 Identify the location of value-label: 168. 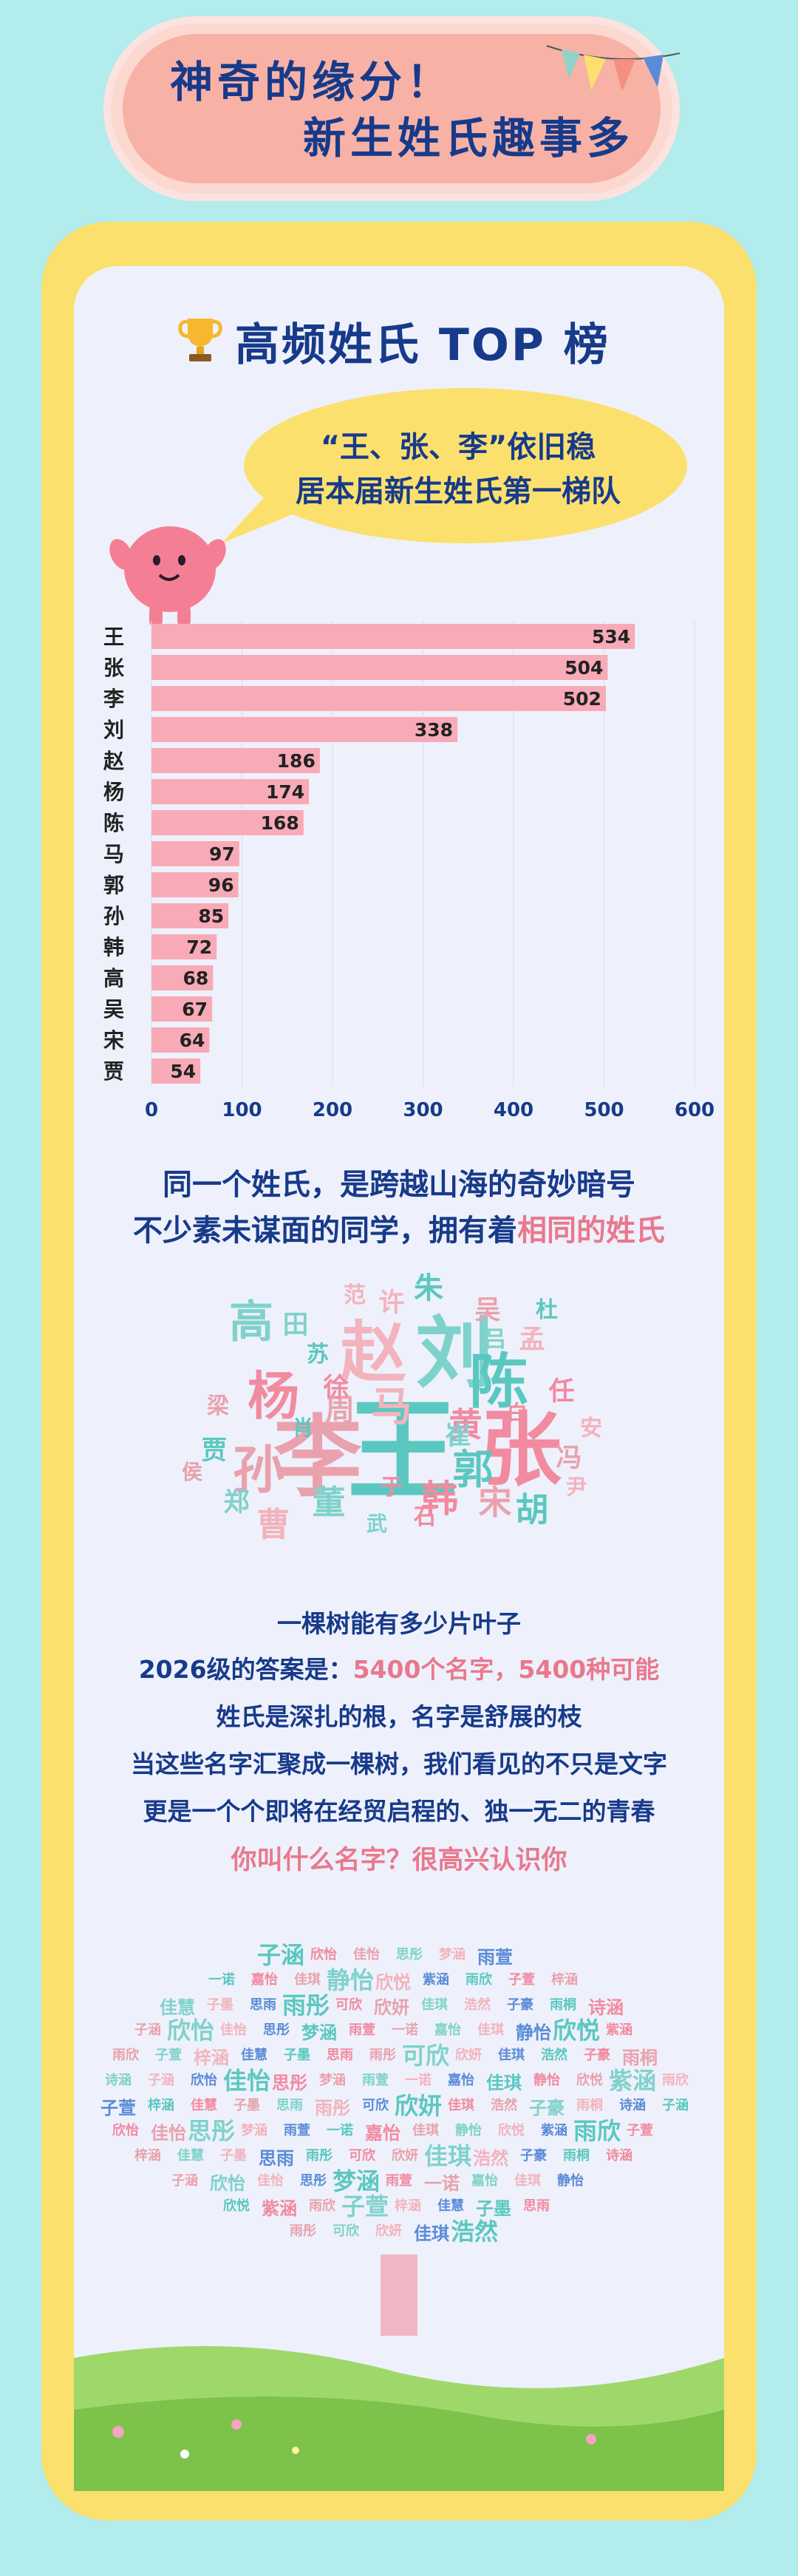
(280, 823).